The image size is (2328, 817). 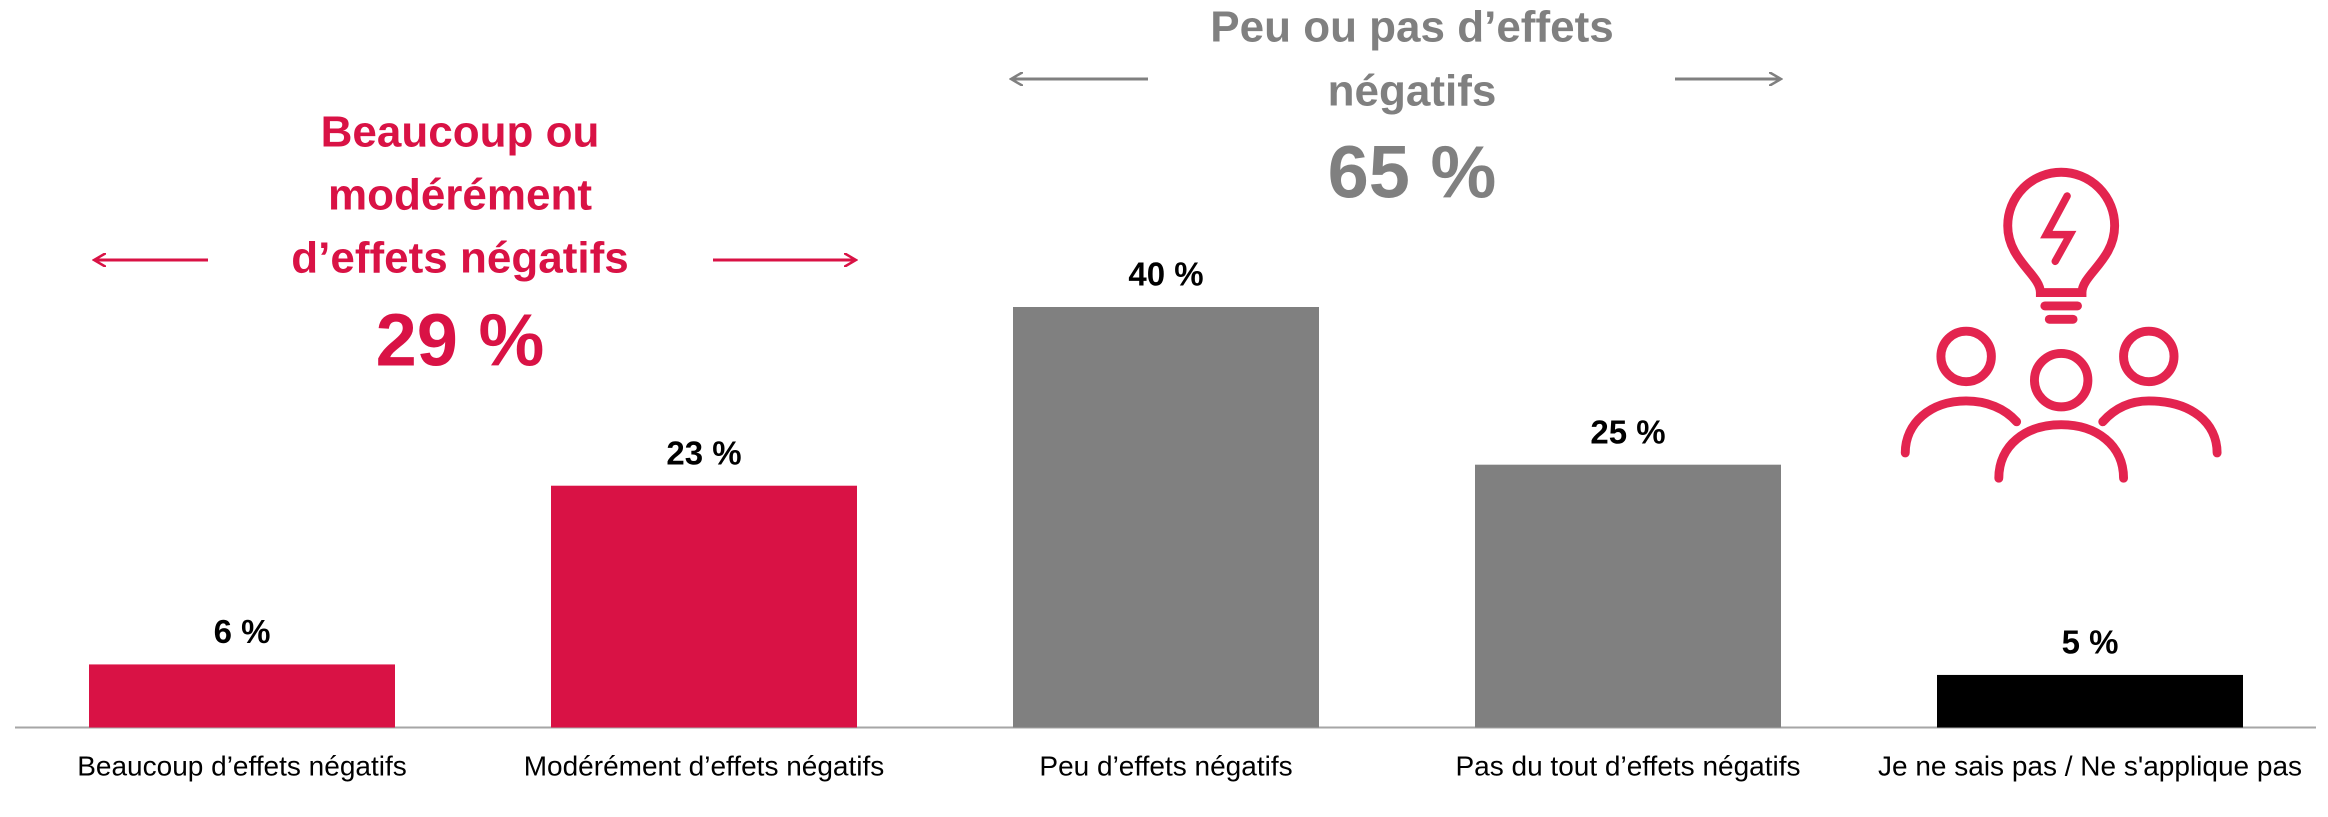 I want to click on x-tick-label: Modérément d’effets négatifs, so click(x=704, y=765).